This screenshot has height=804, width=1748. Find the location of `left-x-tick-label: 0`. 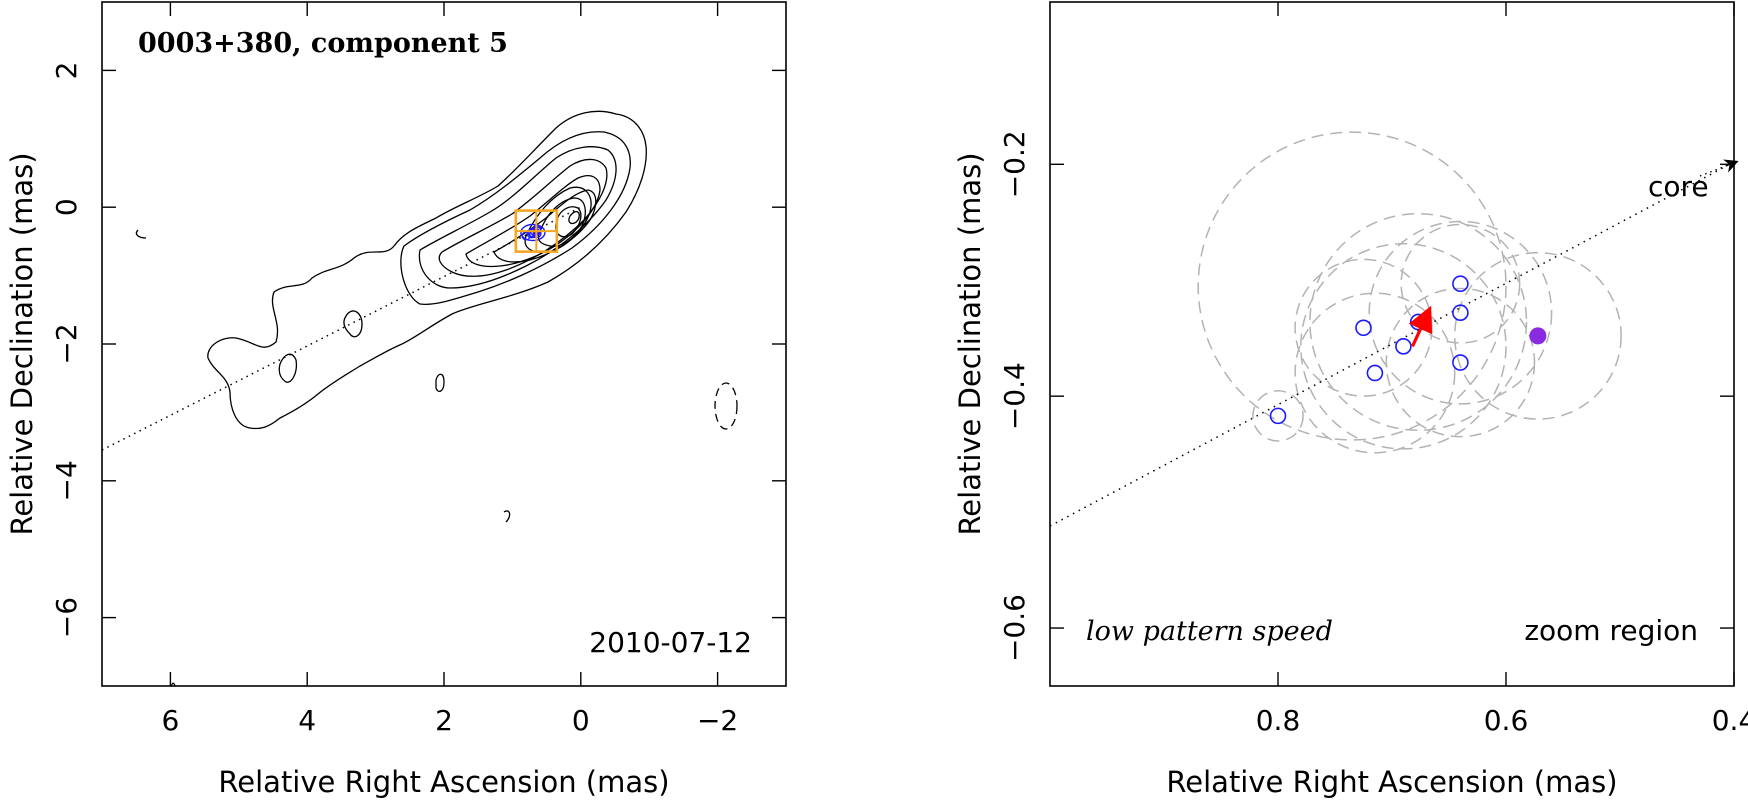

left-x-tick-label: 0 is located at coordinates (581, 720).